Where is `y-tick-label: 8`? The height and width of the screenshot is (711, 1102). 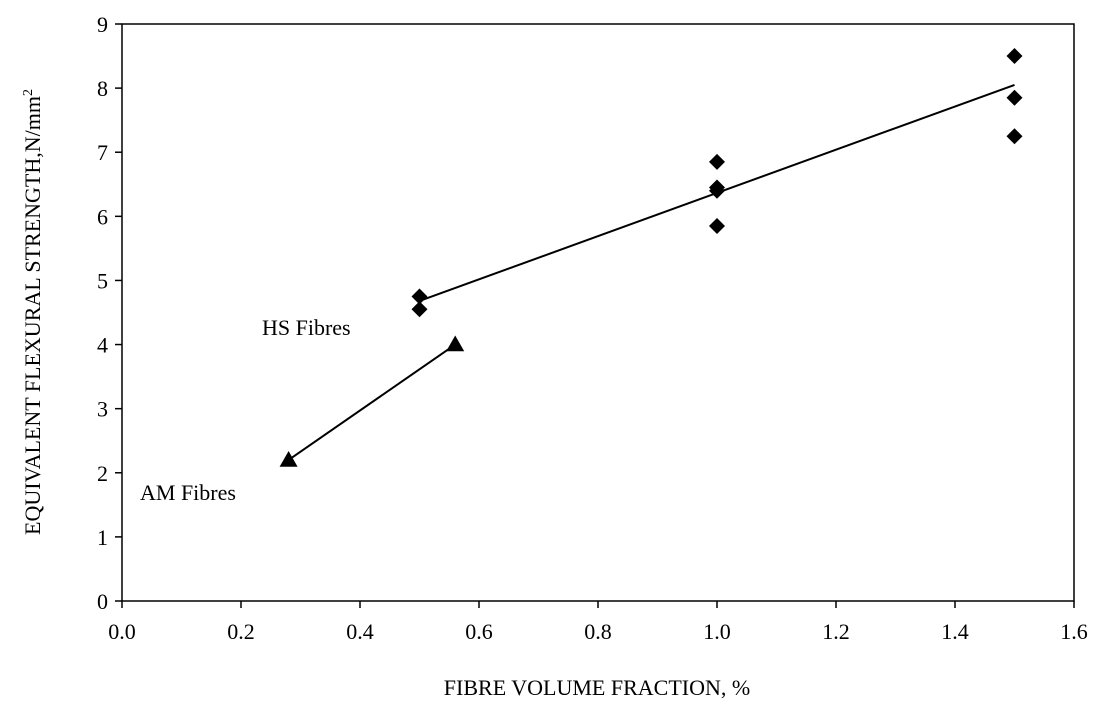
y-tick-label: 8 is located at coordinates (102, 88).